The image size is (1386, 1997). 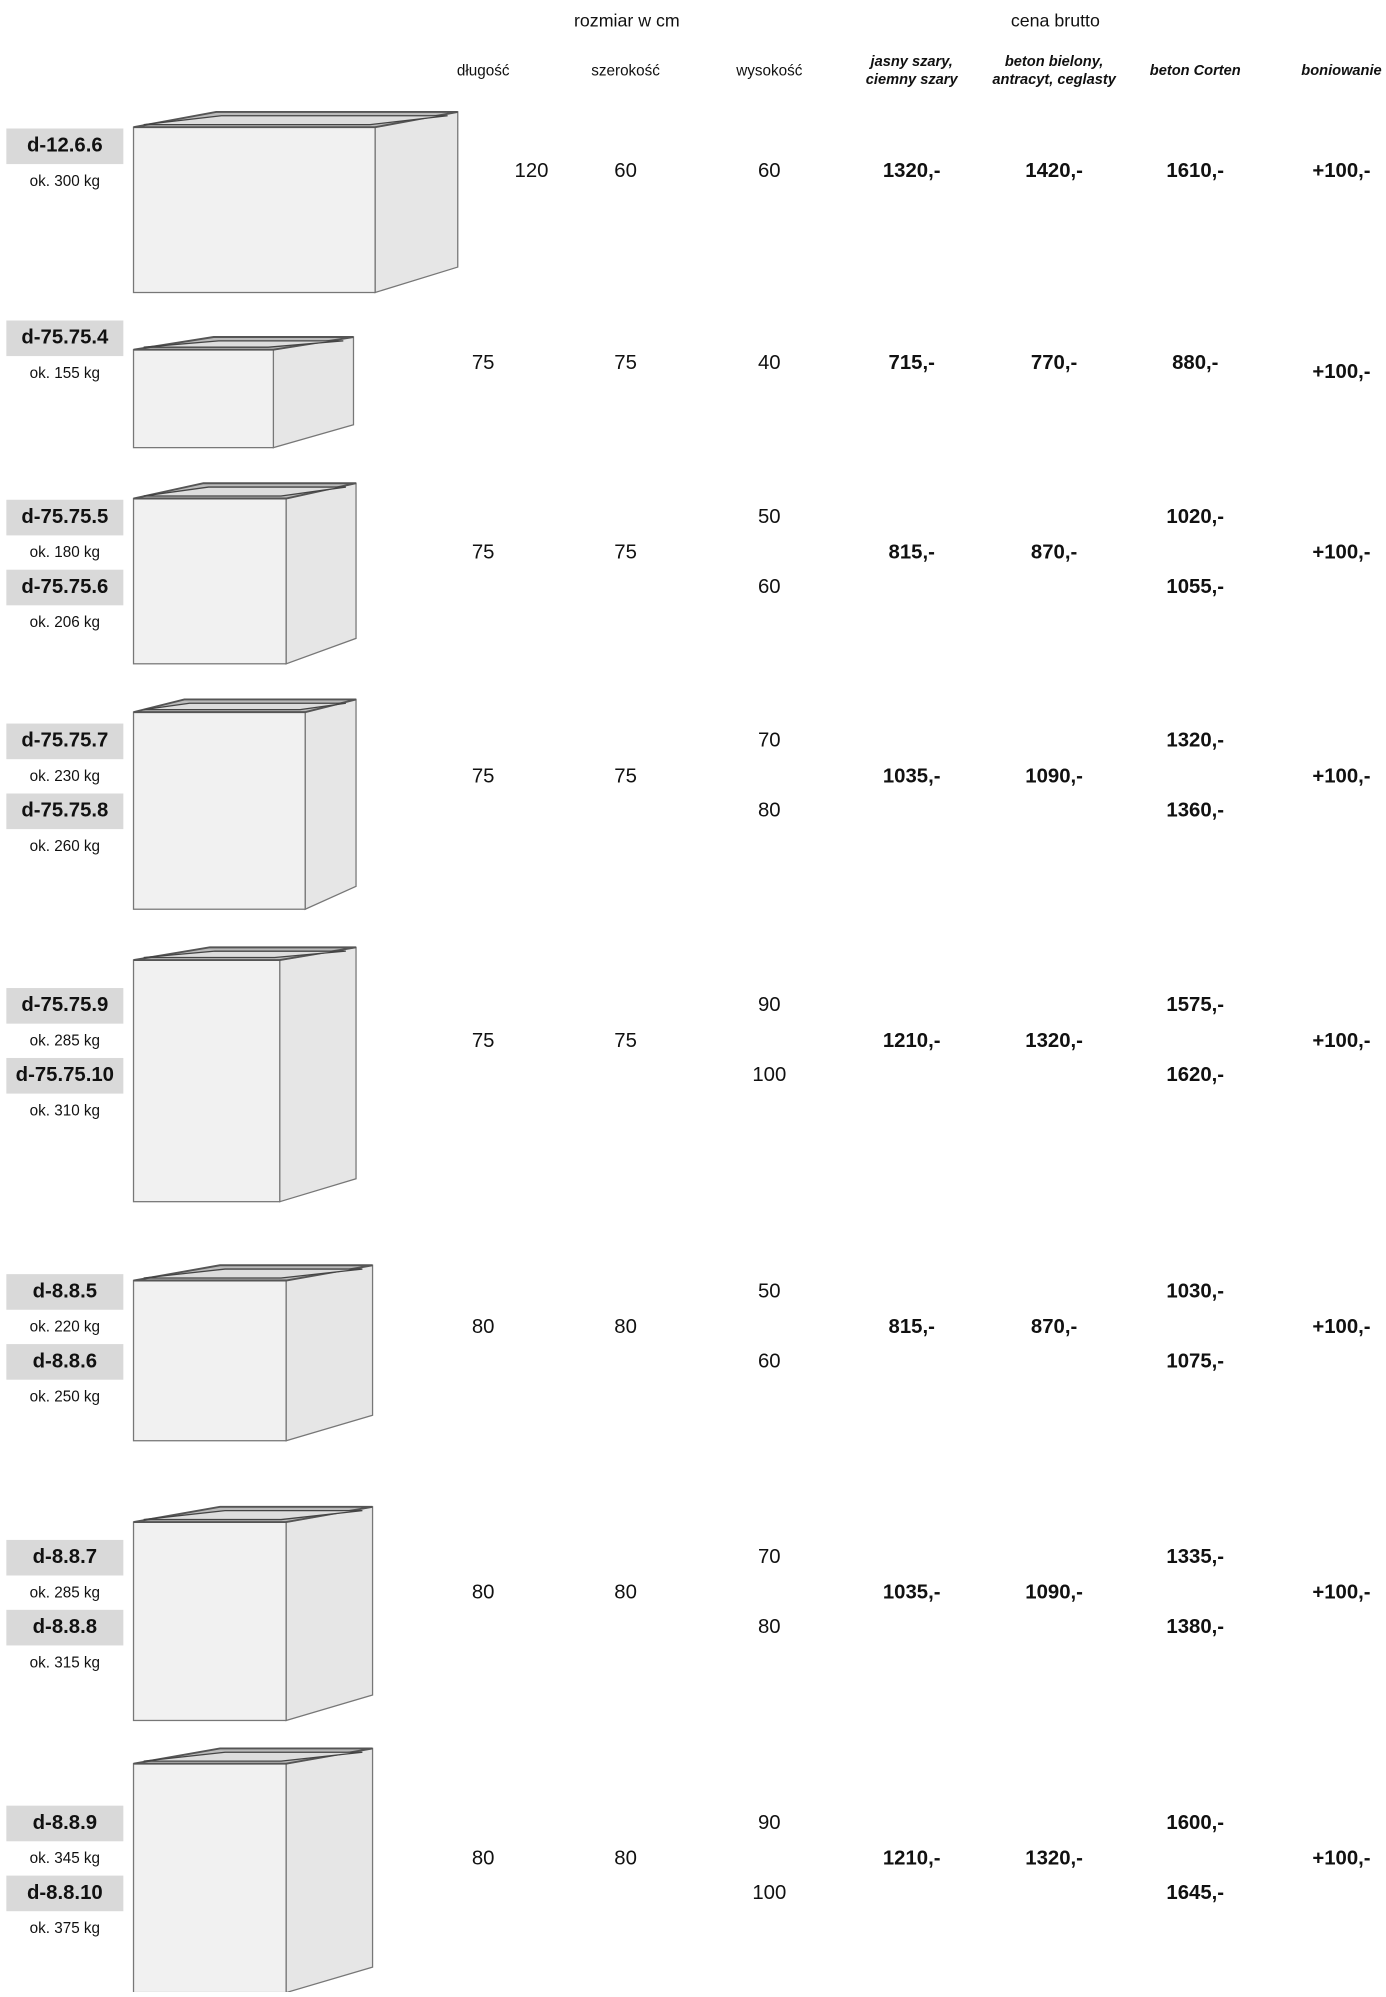 What do you see at coordinates (64, 587) in the screenshot?
I see `model-code: d-75.75.6` at bounding box center [64, 587].